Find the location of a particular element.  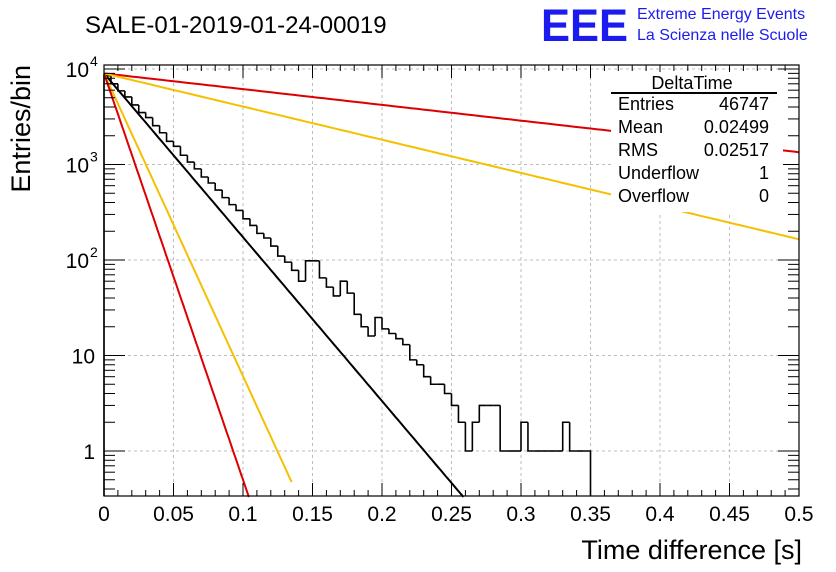

stats-box-background is located at coordinates (697, 142).